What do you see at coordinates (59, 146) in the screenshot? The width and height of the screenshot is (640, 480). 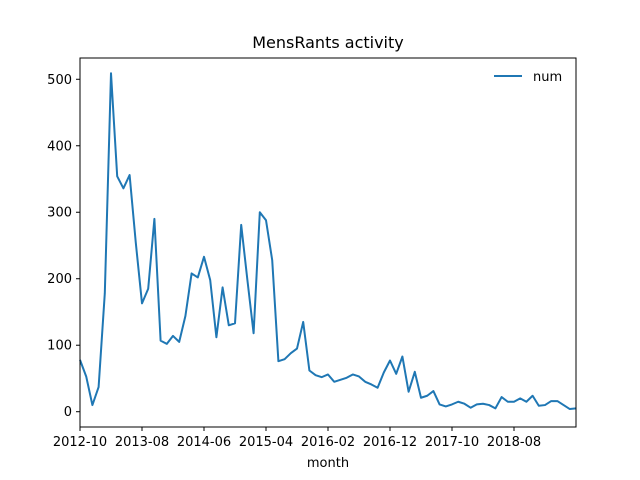 I see `y-tick-label: 400` at bounding box center [59, 146].